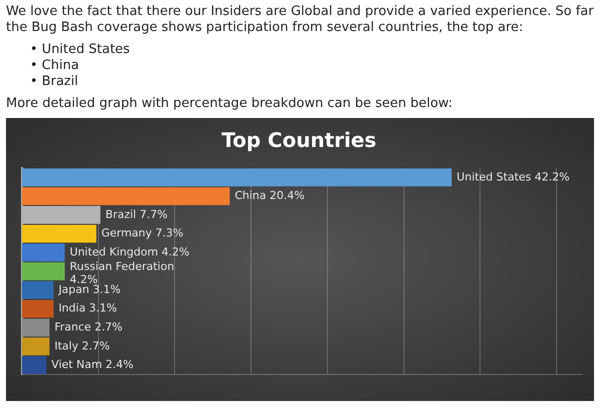 The height and width of the screenshot is (415, 600). Describe the element at coordinates (269, 195) in the screenshot. I see `data-label: China 20.4%` at that location.